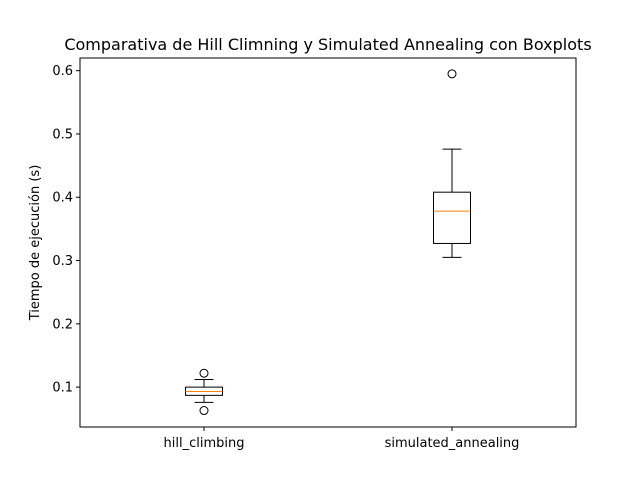 This screenshot has height=480, width=640. Describe the element at coordinates (204, 443) in the screenshot. I see `x-tick-label: hill_climbing` at that location.